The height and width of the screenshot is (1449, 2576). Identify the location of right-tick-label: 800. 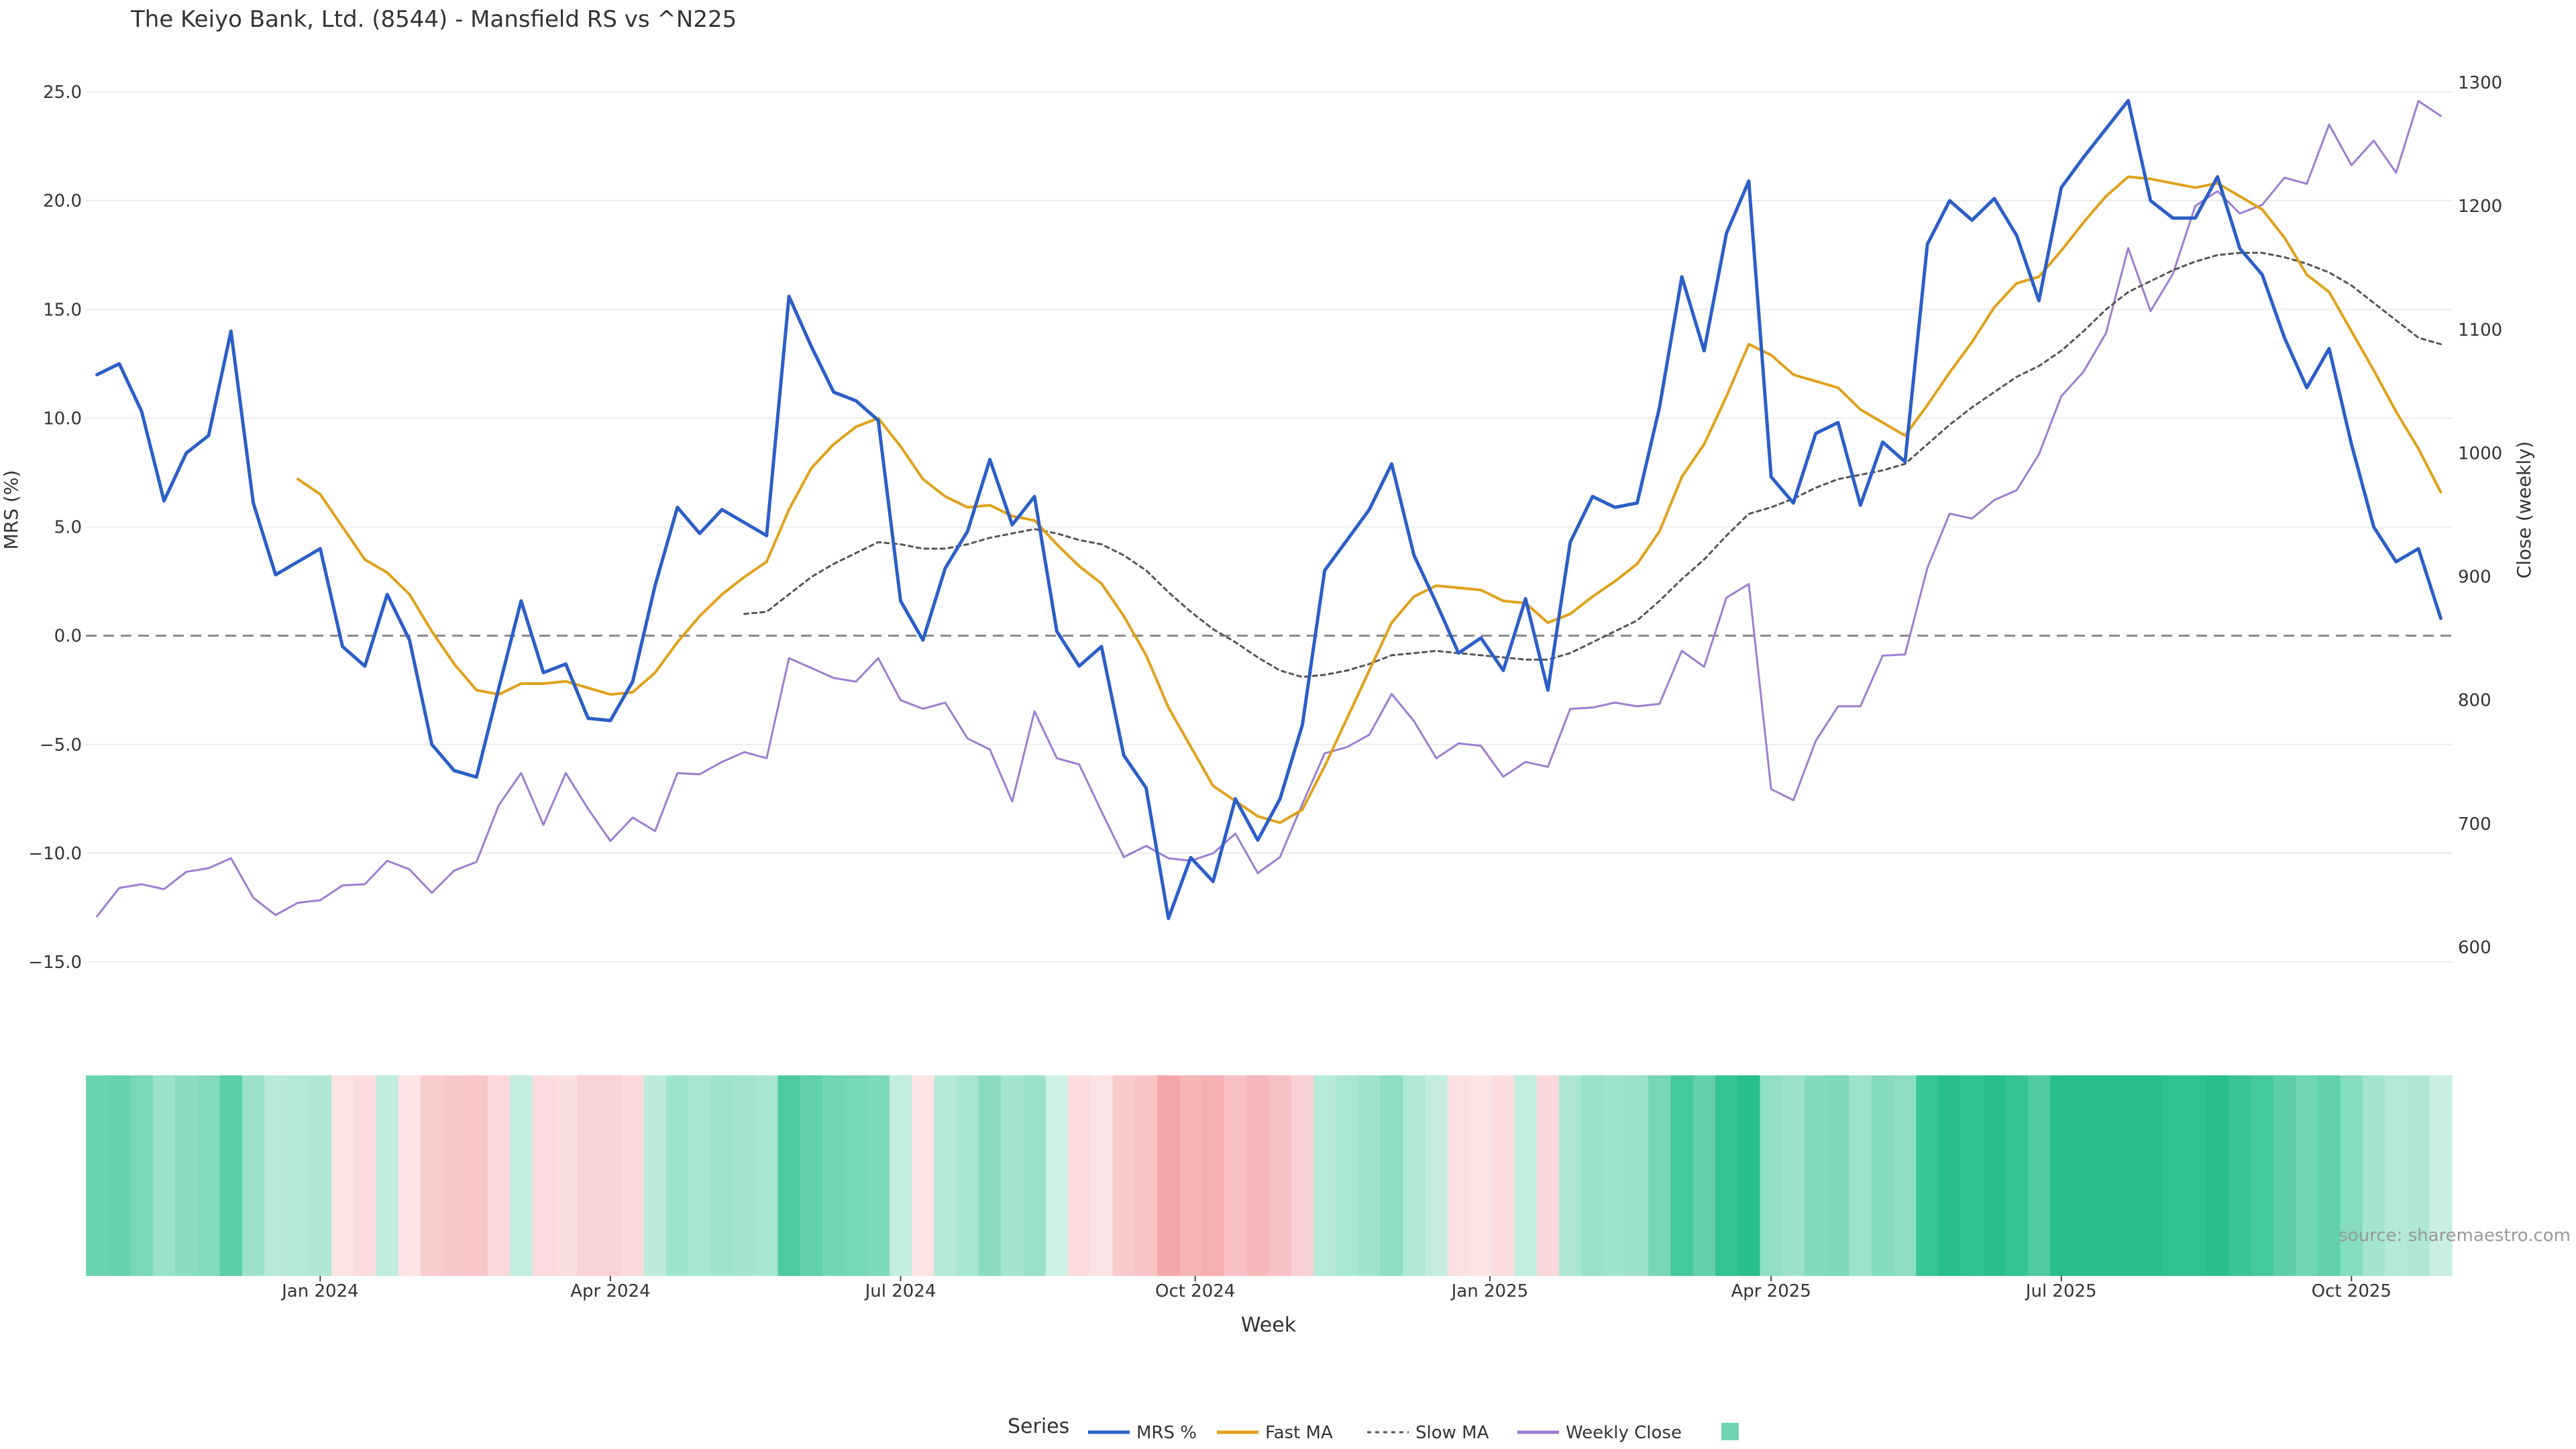
(2474, 701).